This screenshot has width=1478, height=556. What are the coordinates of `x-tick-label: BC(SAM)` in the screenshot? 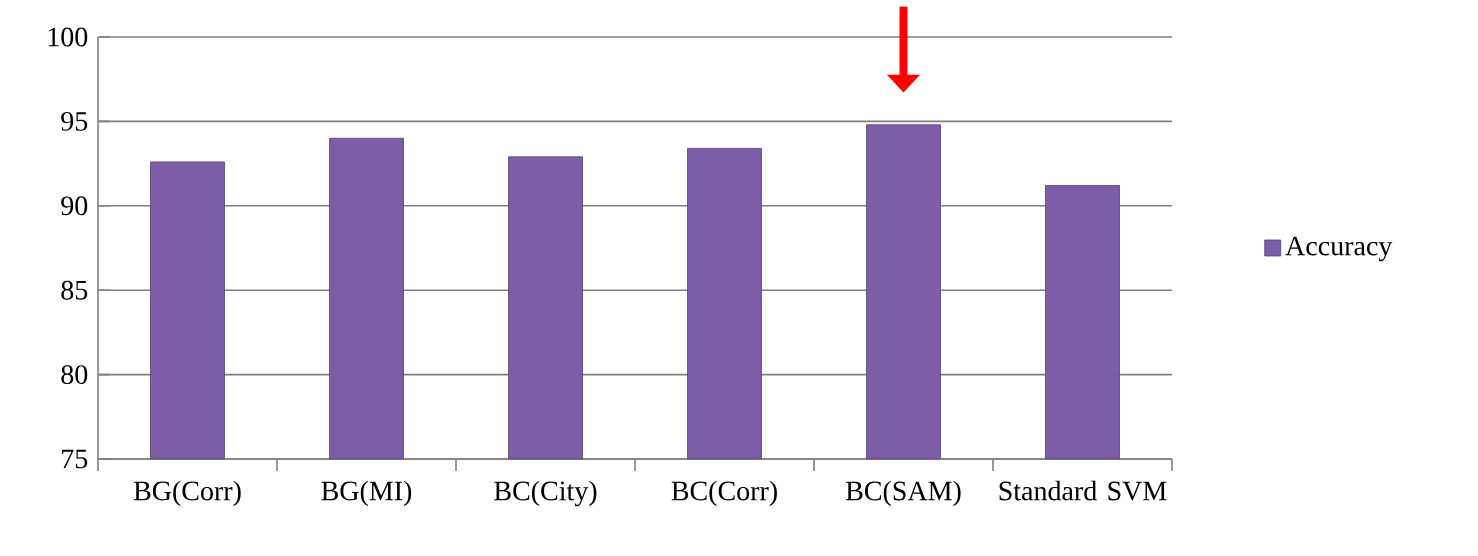 It's located at (903, 493).